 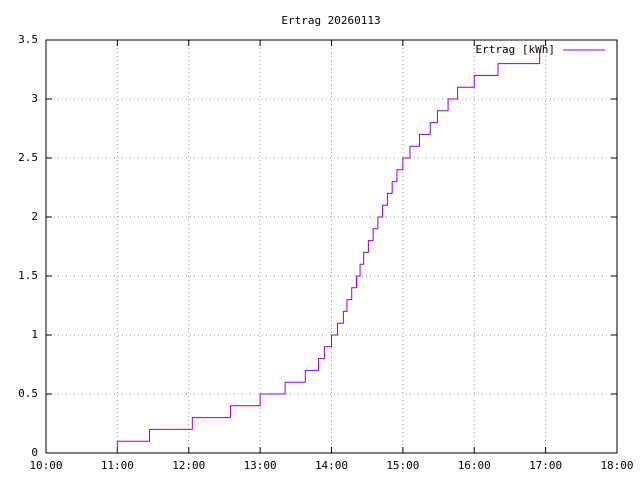 What do you see at coordinates (34, 98) in the screenshot?
I see `y-tick-label: 3` at bounding box center [34, 98].